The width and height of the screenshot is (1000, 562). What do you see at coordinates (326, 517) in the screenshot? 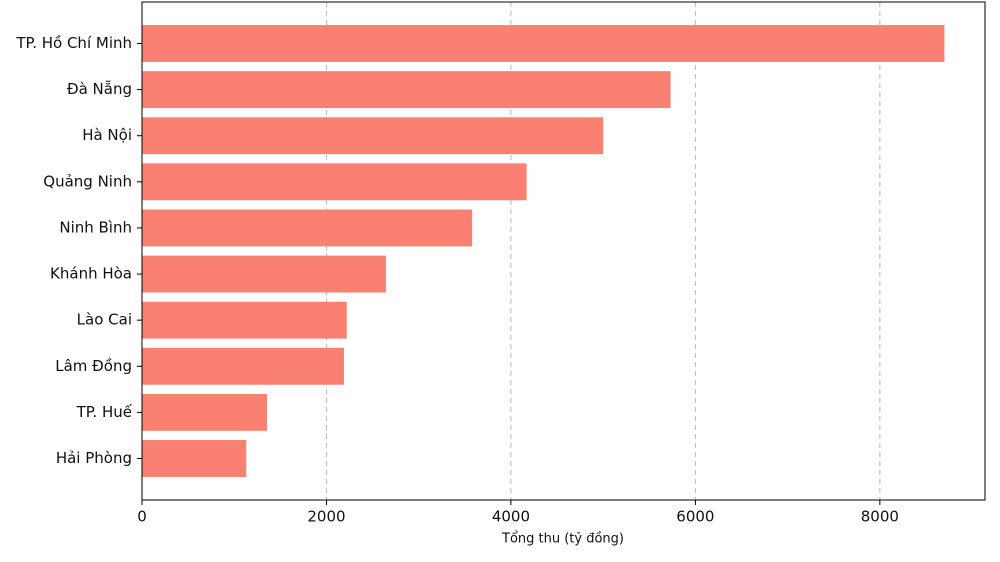
I see `x-tick-label: 2000` at bounding box center [326, 517].